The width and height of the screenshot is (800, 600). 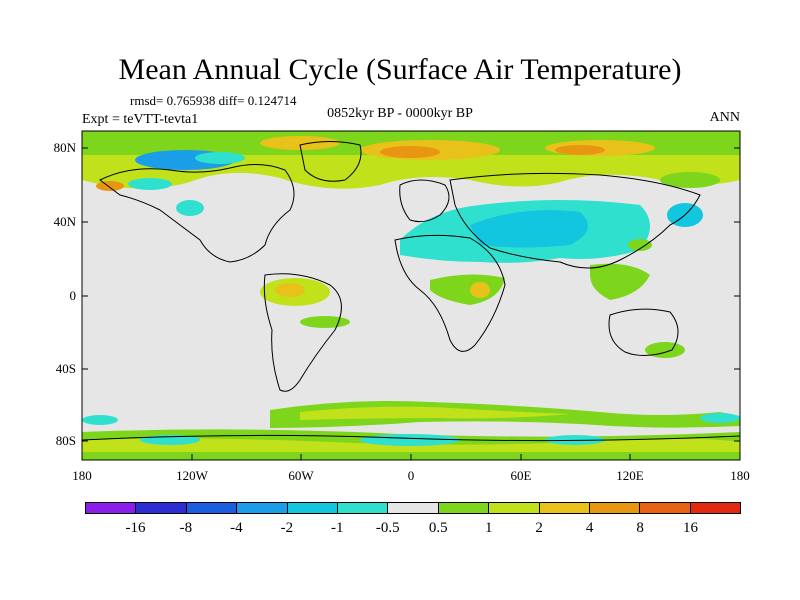 What do you see at coordinates (186, 528) in the screenshot?
I see `colorbar-label: -8` at bounding box center [186, 528].